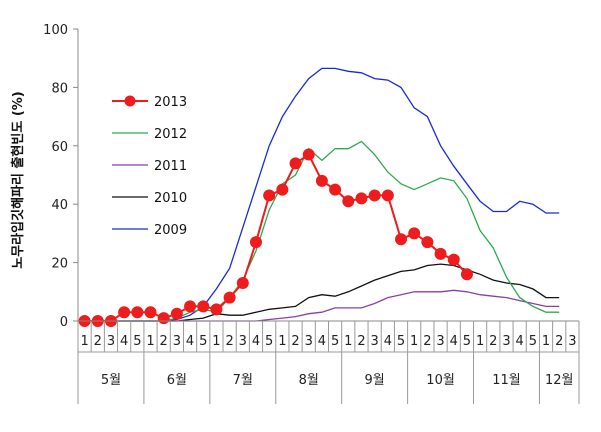 This screenshot has width=601, height=432. I want to click on month-label: 5월, so click(111, 380).